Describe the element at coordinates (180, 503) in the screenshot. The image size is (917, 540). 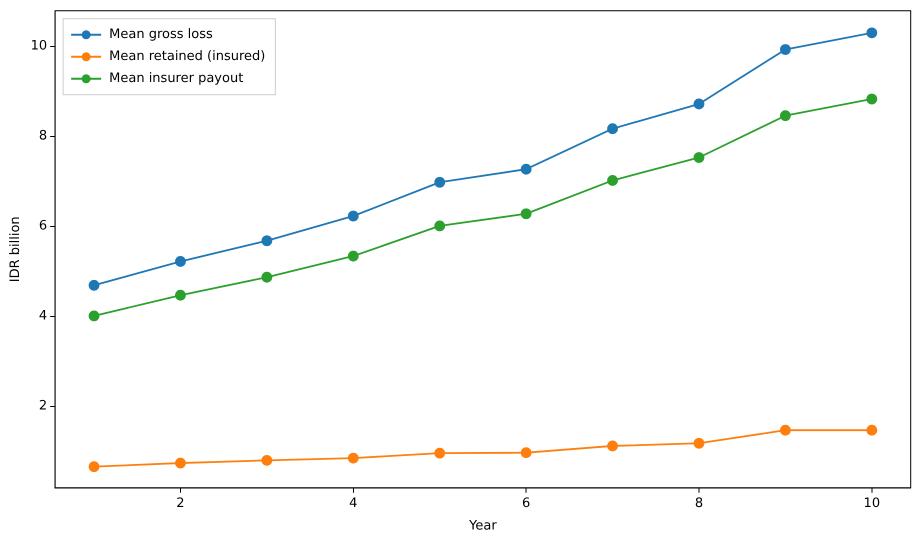
I see `x-tick-label: 2` at that location.